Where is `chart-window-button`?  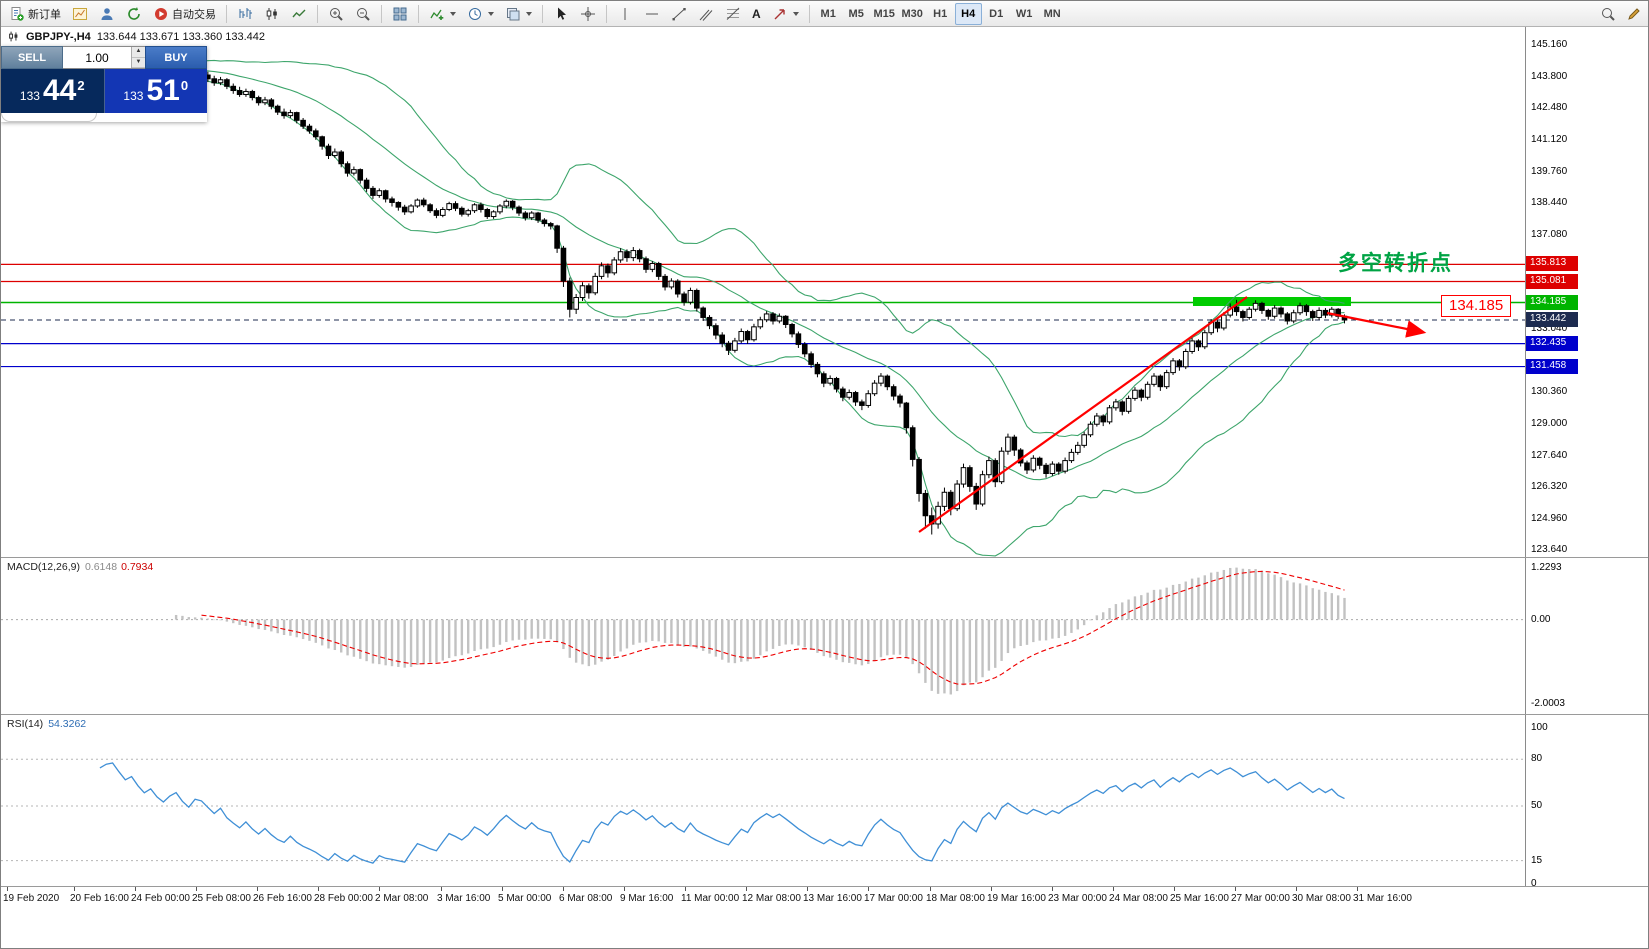 chart-window-button is located at coordinates (80, 14).